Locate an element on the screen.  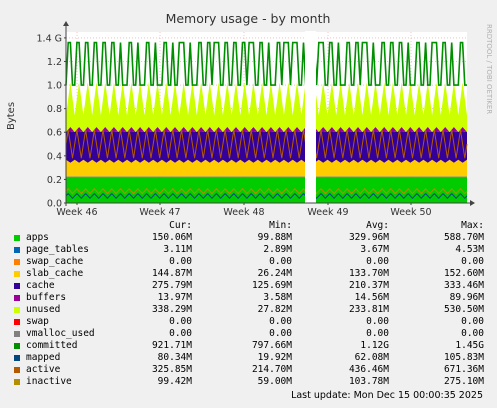
legend-row-buffers: buffers 13.97M 3.58M 14.56M 89.96M is located at coordinates (248, 298).